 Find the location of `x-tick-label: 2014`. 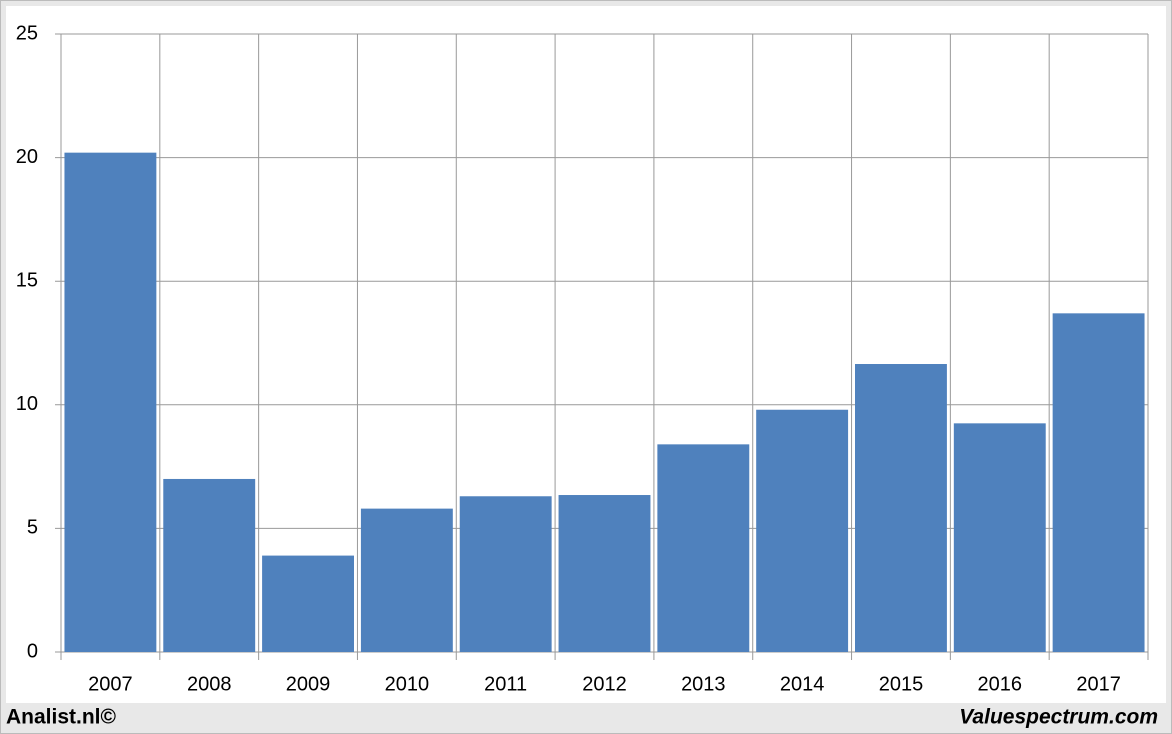

x-tick-label: 2014 is located at coordinates (802, 684).